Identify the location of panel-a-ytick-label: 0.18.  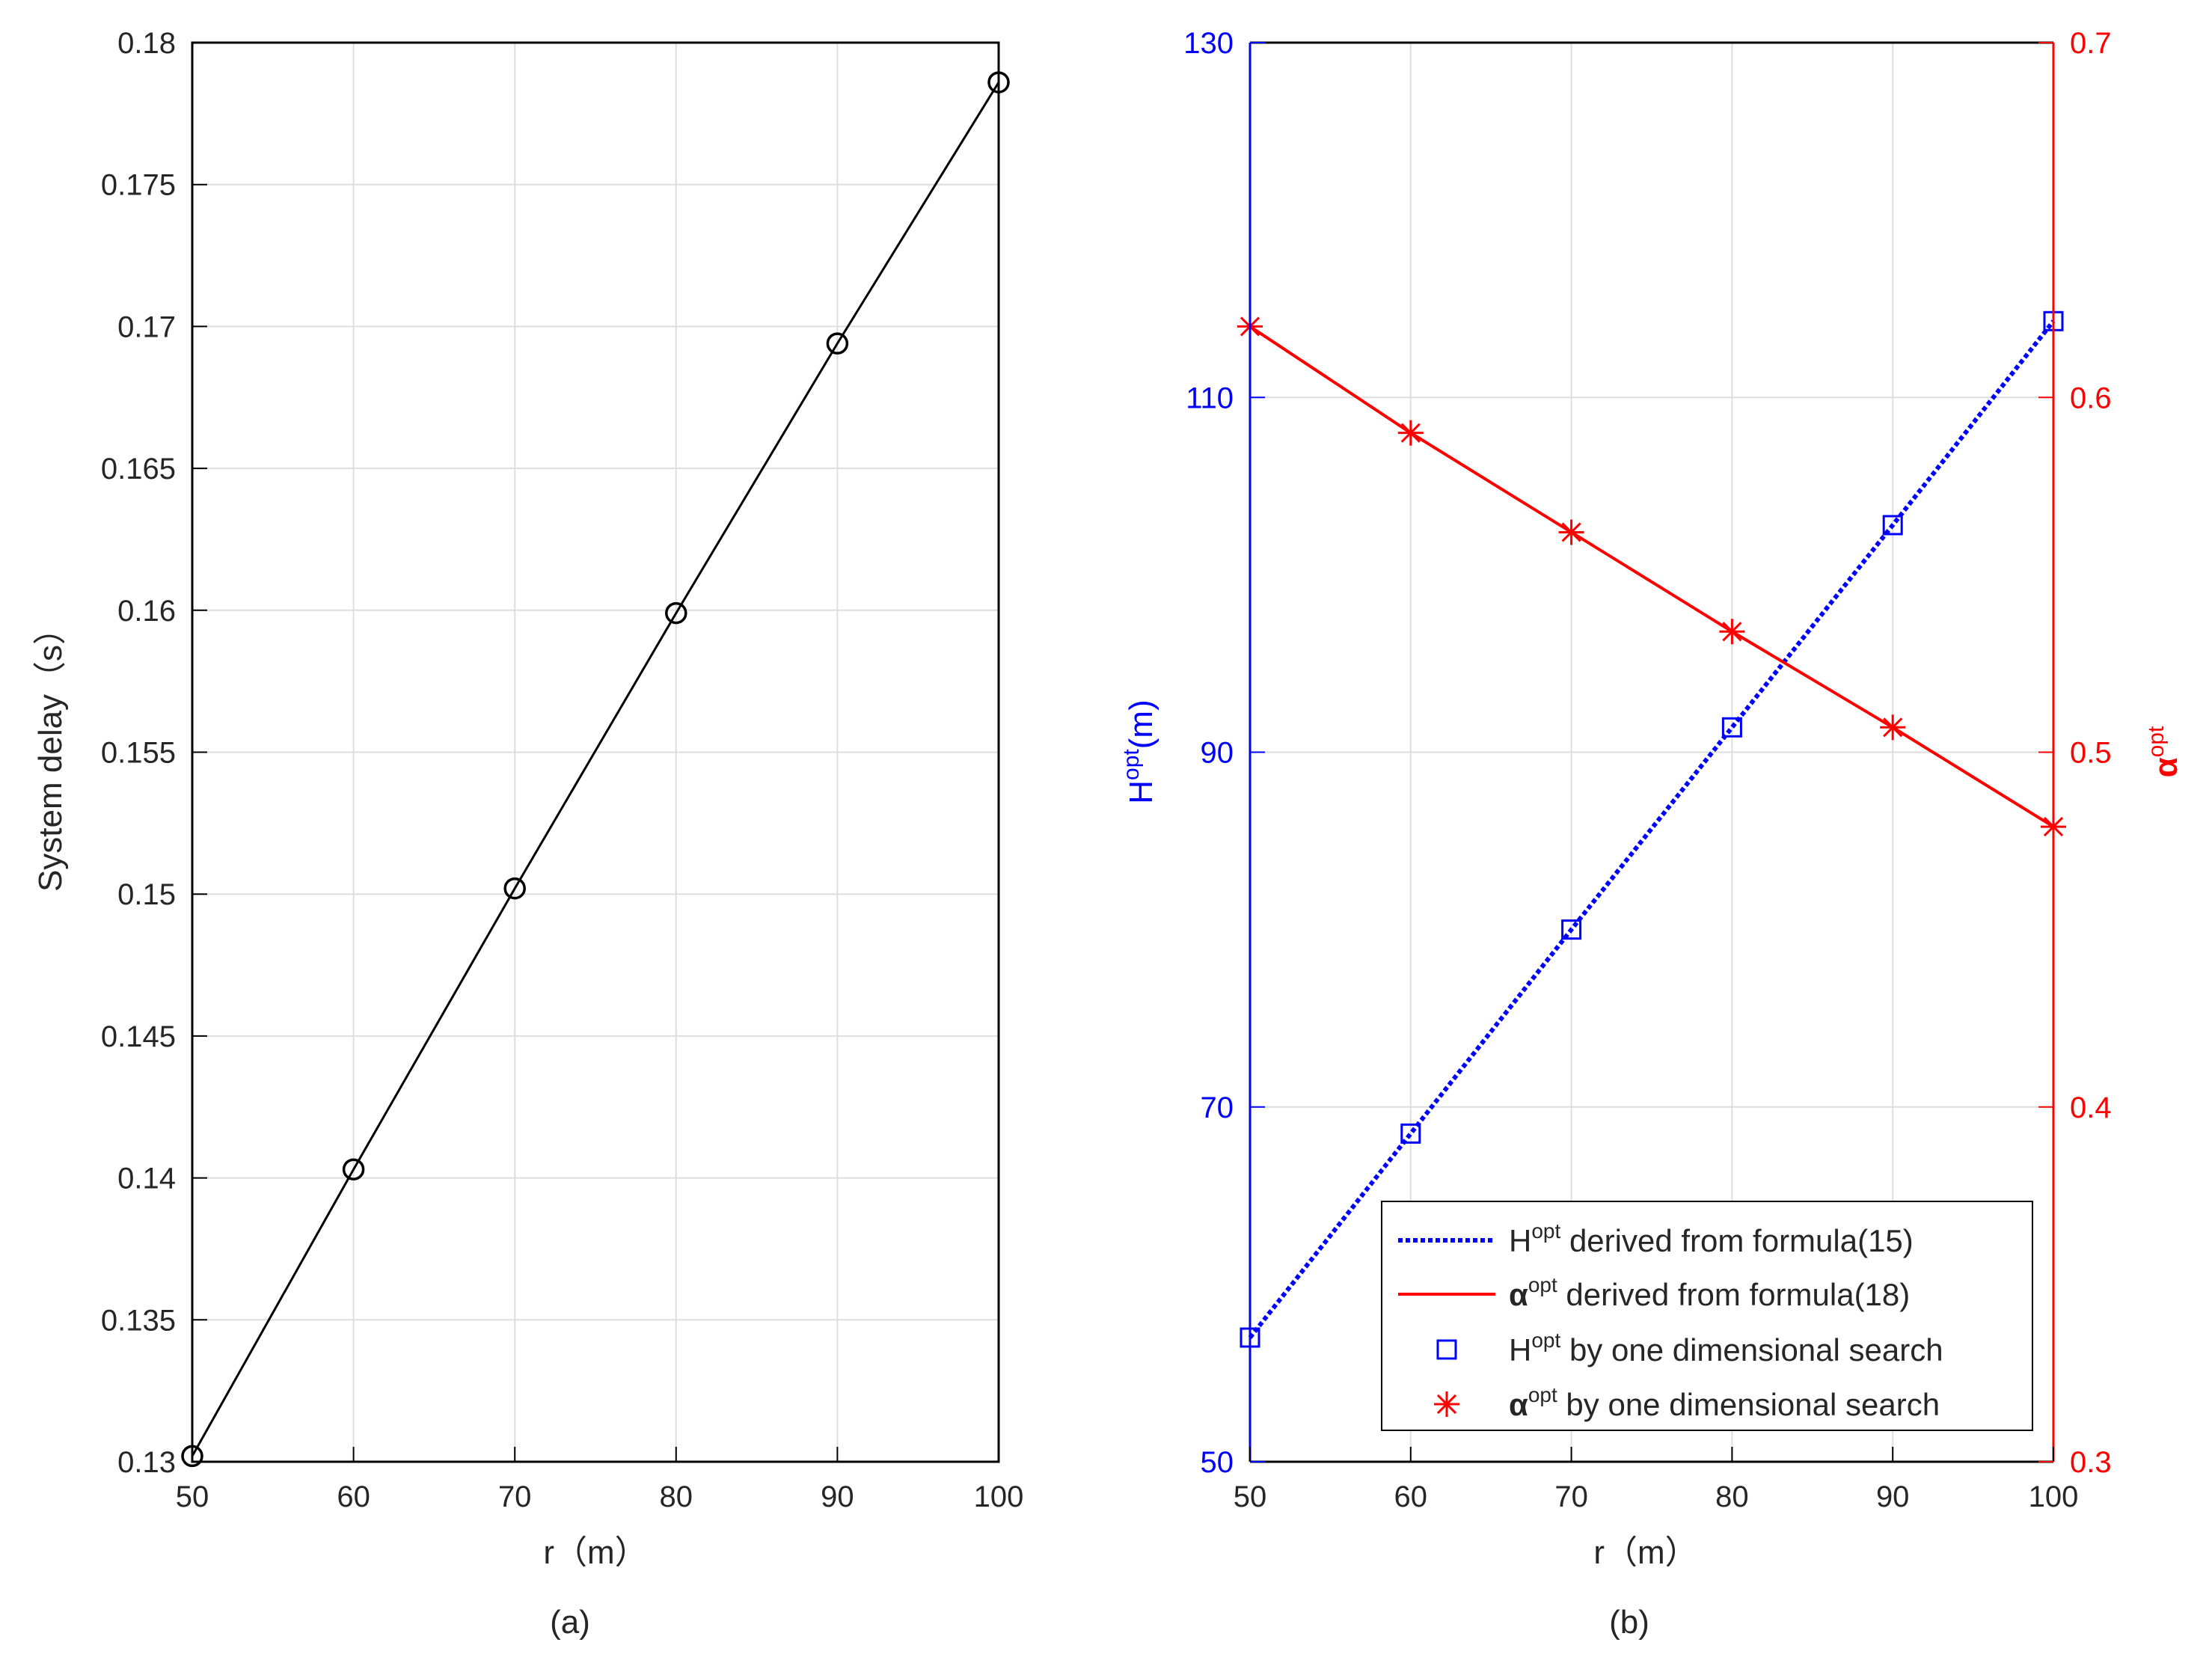
(146, 43).